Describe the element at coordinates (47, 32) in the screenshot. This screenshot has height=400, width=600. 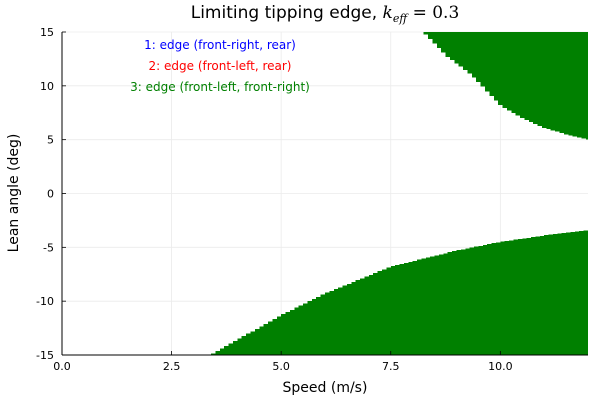
I see `y-tick-label: 15` at that location.